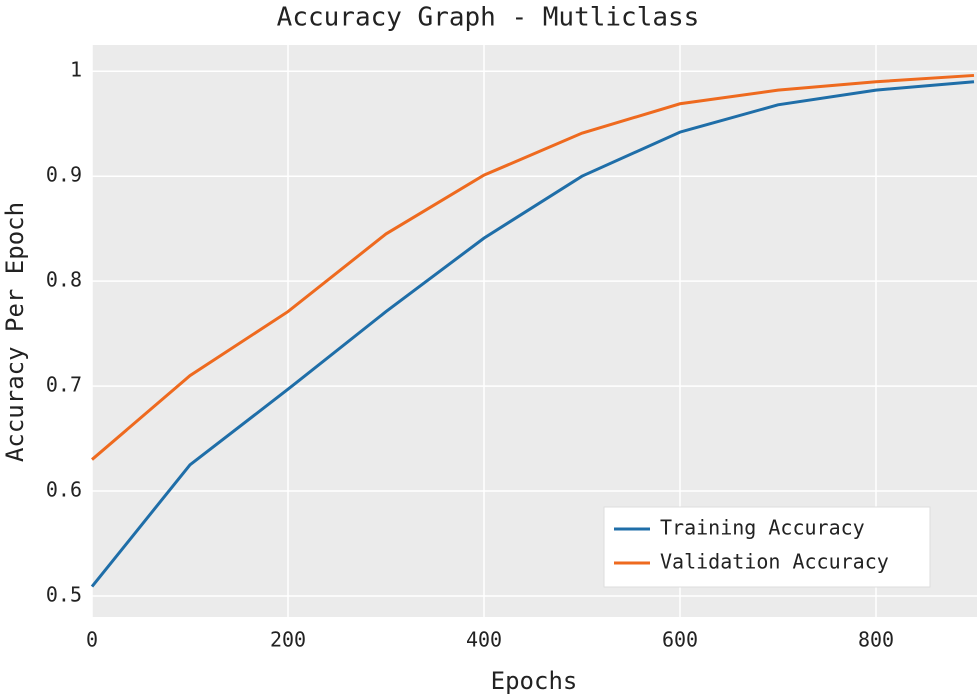 The width and height of the screenshot is (980, 700). I want to click on y-tick-label: 0.5, so click(64, 595).